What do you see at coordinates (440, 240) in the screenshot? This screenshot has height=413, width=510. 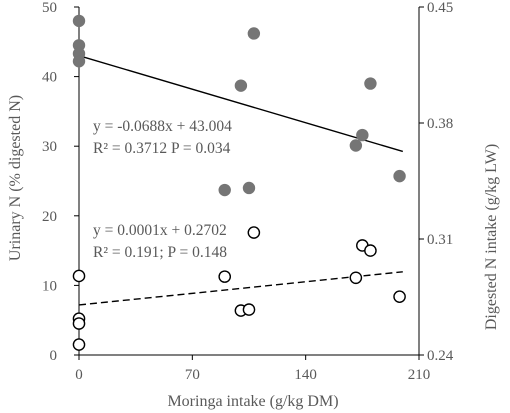 I see `y-right-tick-label: 0.31` at bounding box center [440, 240].